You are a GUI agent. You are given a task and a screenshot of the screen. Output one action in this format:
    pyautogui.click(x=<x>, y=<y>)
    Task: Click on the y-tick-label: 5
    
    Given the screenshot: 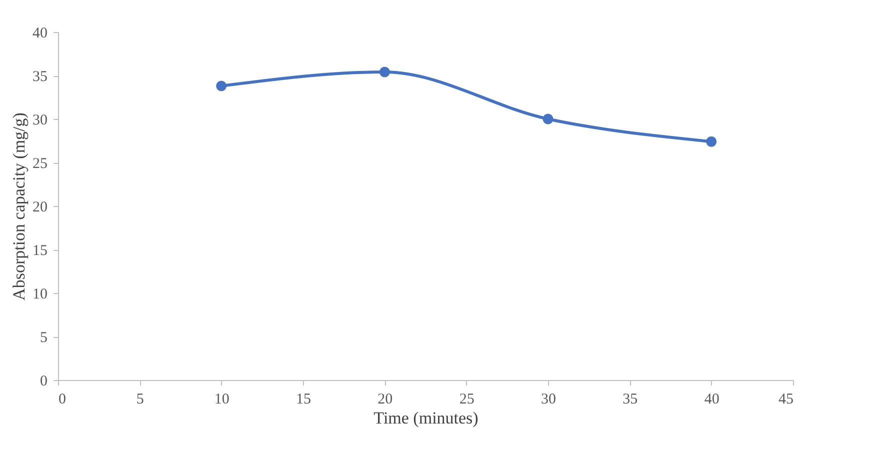 What is the action you would take?
    pyautogui.click(x=44, y=338)
    